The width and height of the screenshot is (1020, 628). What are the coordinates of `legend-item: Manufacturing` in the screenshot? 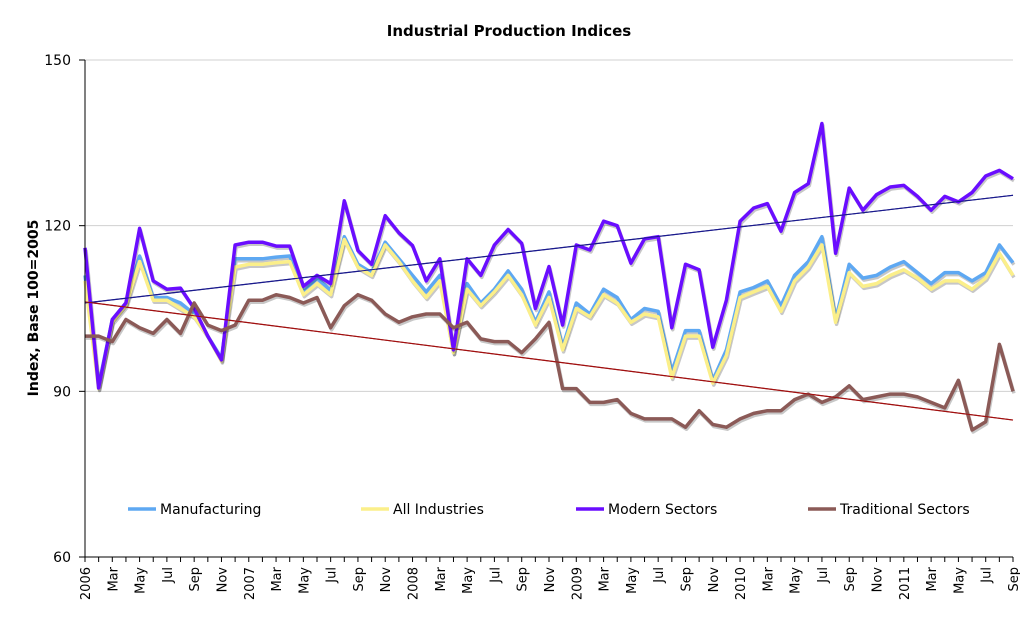 It's located at (194, 510).